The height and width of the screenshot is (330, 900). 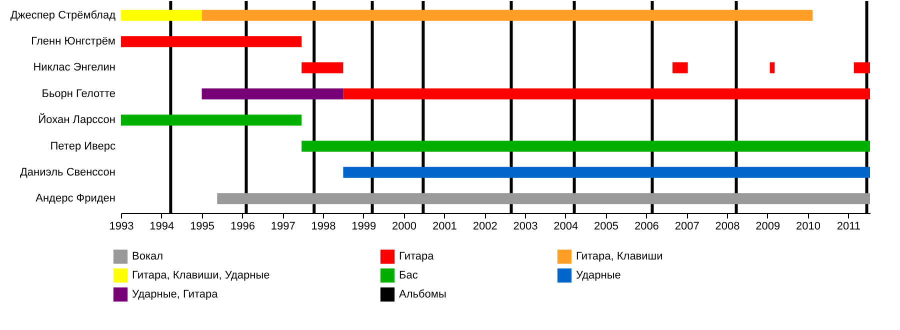 I want to click on legend-label: Альбомы, so click(x=422, y=294).